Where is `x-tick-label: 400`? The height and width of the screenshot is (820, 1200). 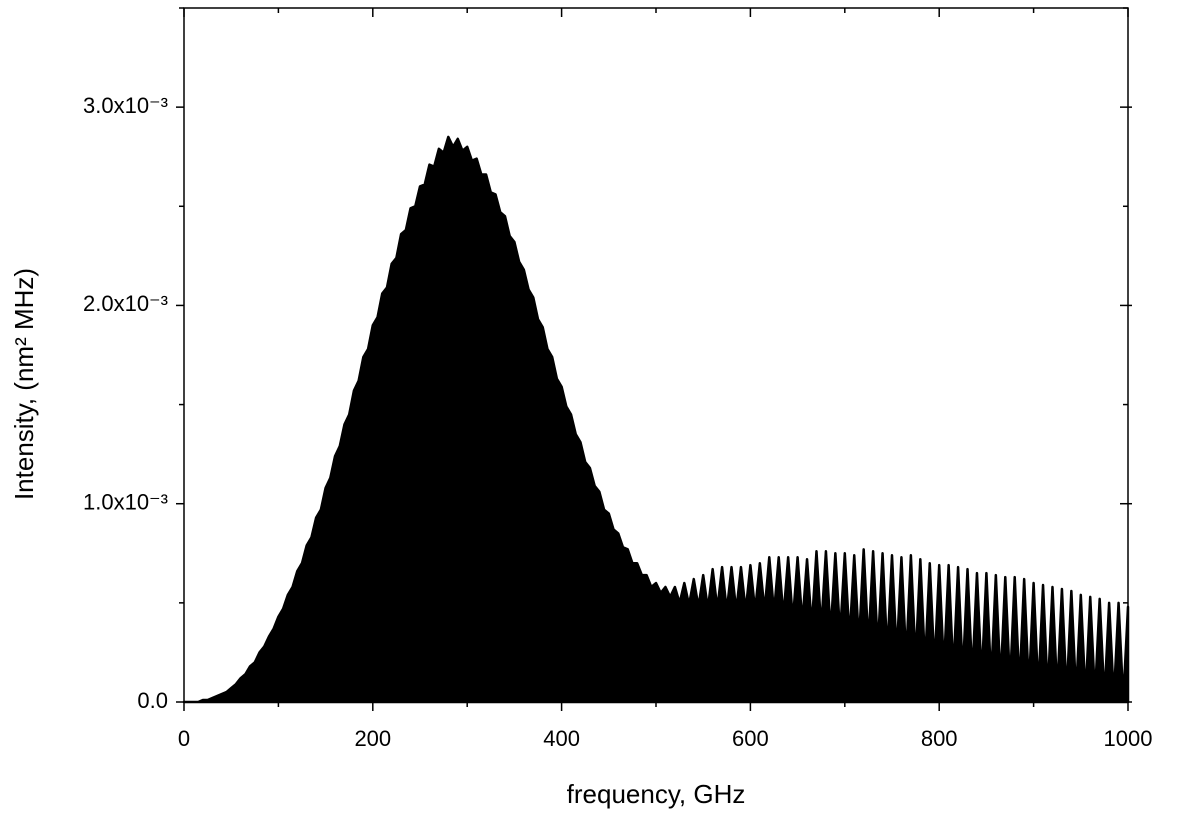
x-tick-label: 400 is located at coordinates (561, 738).